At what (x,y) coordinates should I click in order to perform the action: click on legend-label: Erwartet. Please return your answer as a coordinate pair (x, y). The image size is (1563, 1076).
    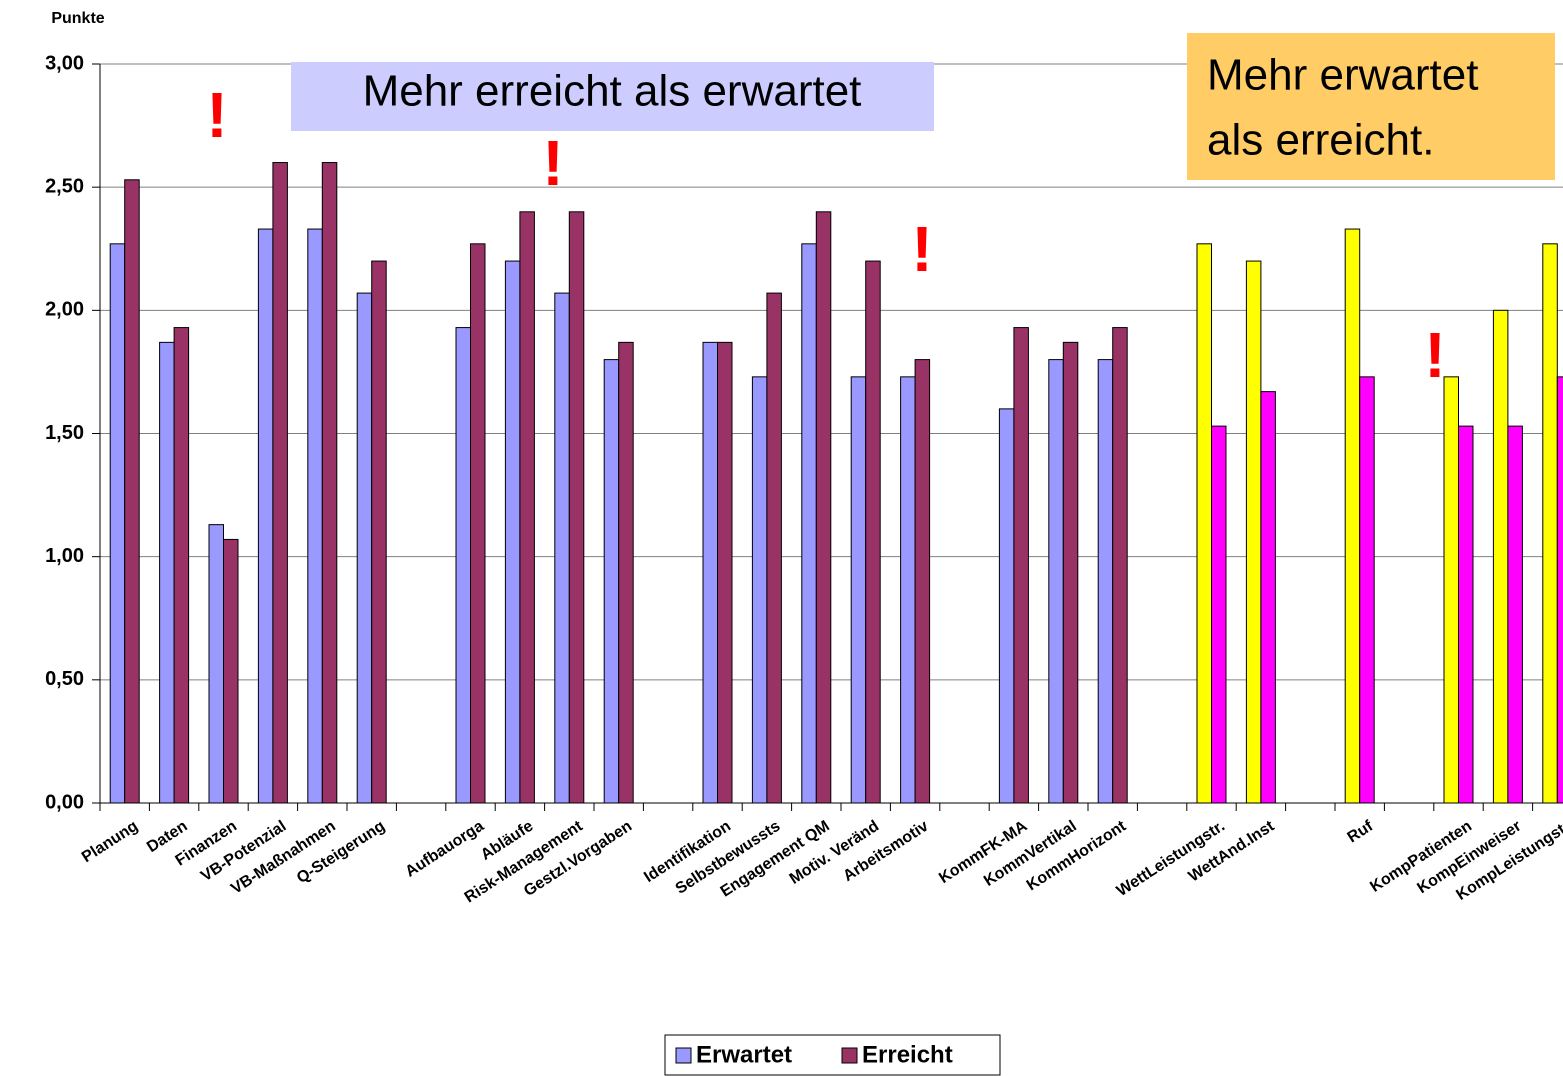
    Looking at the image, I should click on (744, 1054).